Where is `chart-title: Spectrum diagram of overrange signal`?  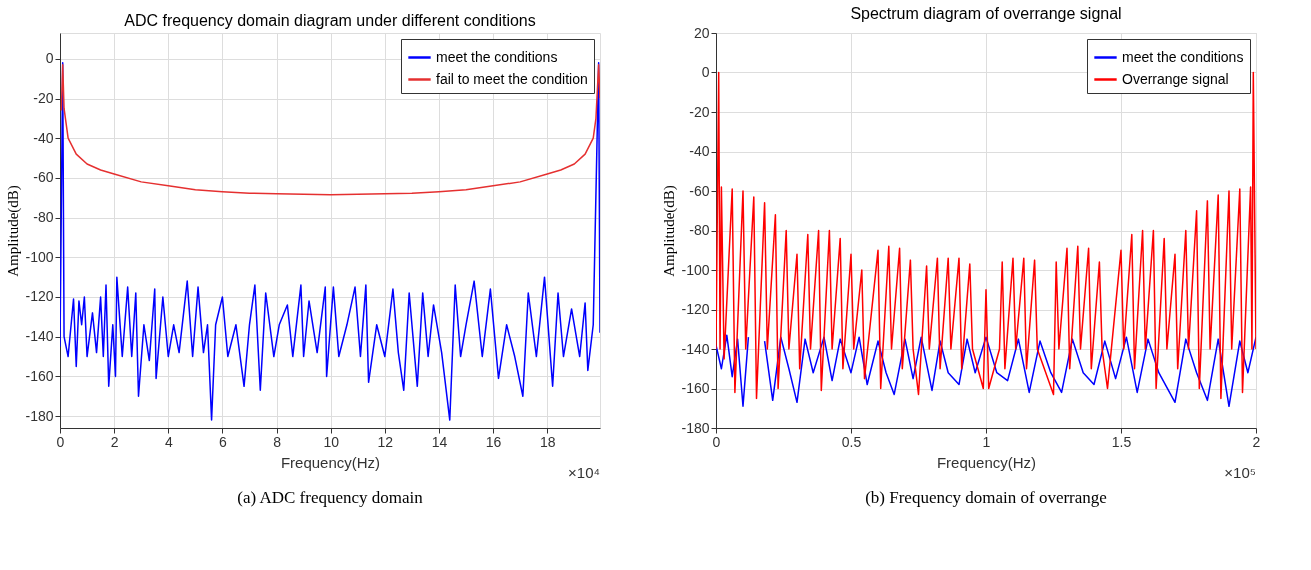 chart-title: Spectrum diagram of overrange signal is located at coordinates (986, 13).